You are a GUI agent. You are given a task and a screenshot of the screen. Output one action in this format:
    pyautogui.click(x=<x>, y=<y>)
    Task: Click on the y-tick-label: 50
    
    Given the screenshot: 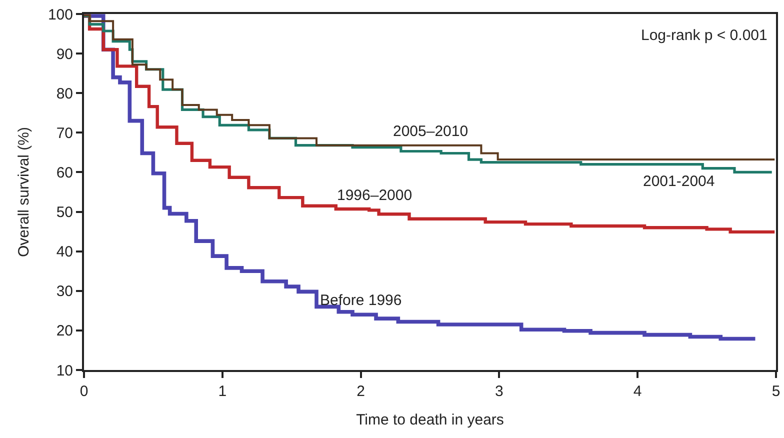 What is the action you would take?
    pyautogui.click(x=64, y=213)
    